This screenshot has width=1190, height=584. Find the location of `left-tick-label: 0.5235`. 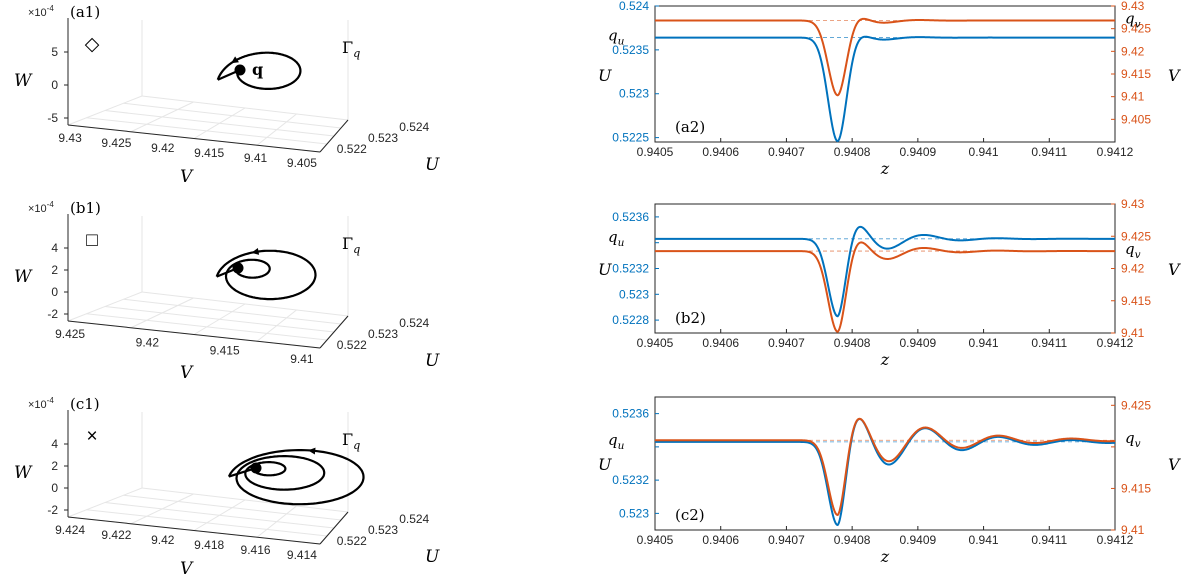

left-tick-label: 0.5235 is located at coordinates (630, 50).